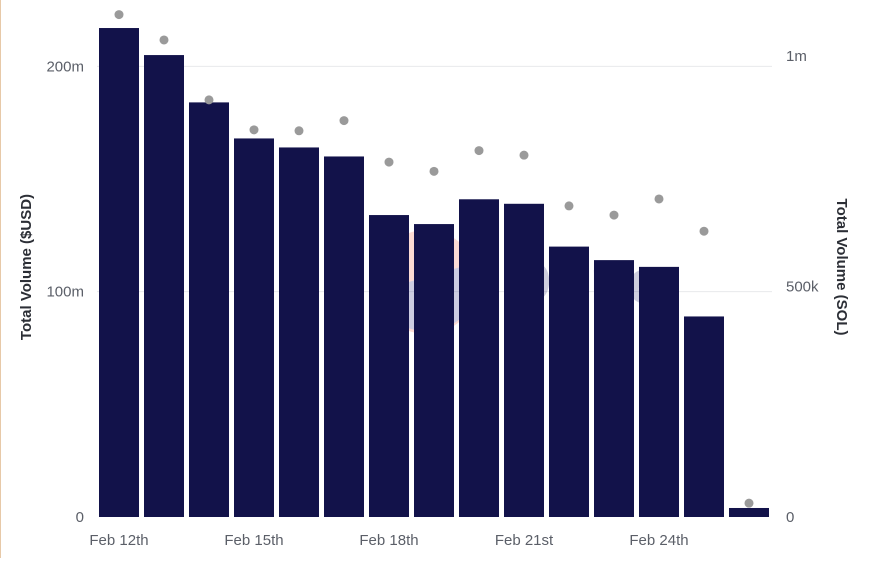  I want to click on right-tick-label-0: 0, so click(790, 517).